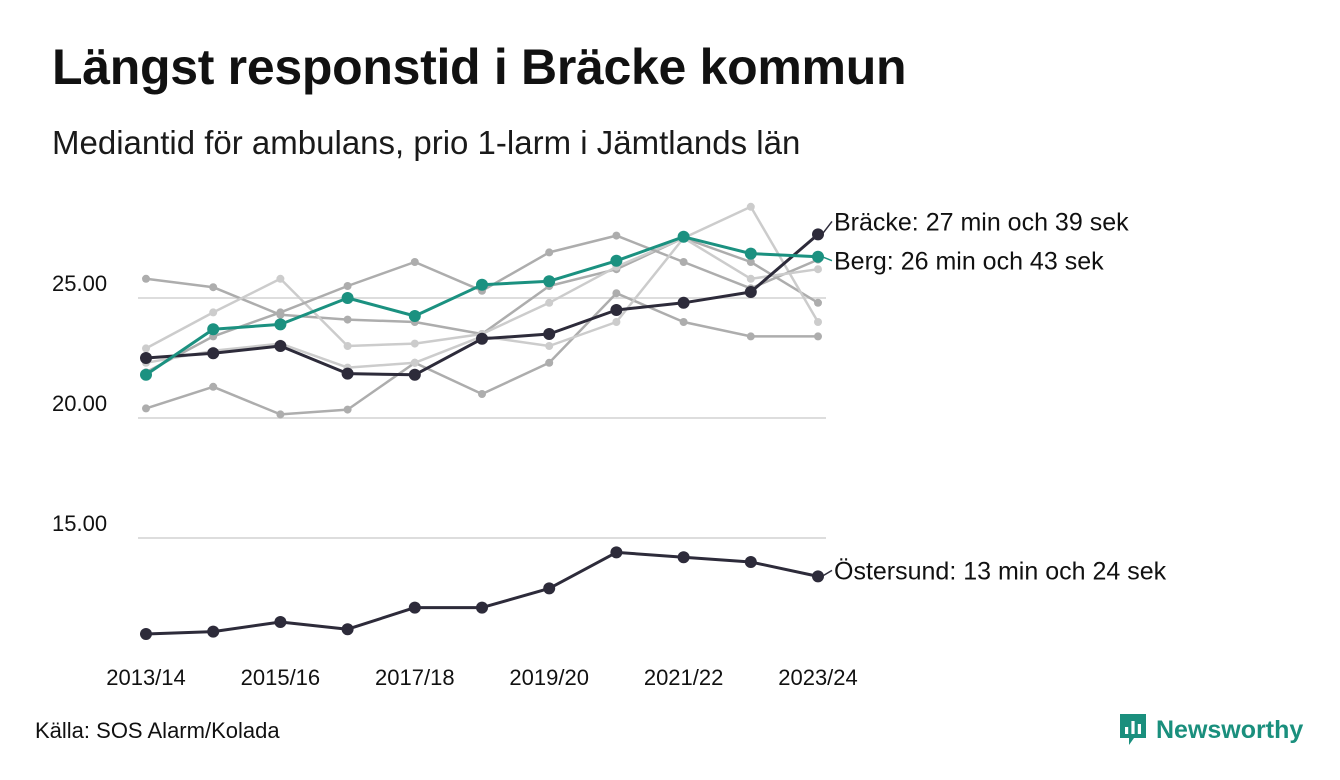  I want to click on source-note: Källa: SOS Alarm/Kolada, so click(157, 730).